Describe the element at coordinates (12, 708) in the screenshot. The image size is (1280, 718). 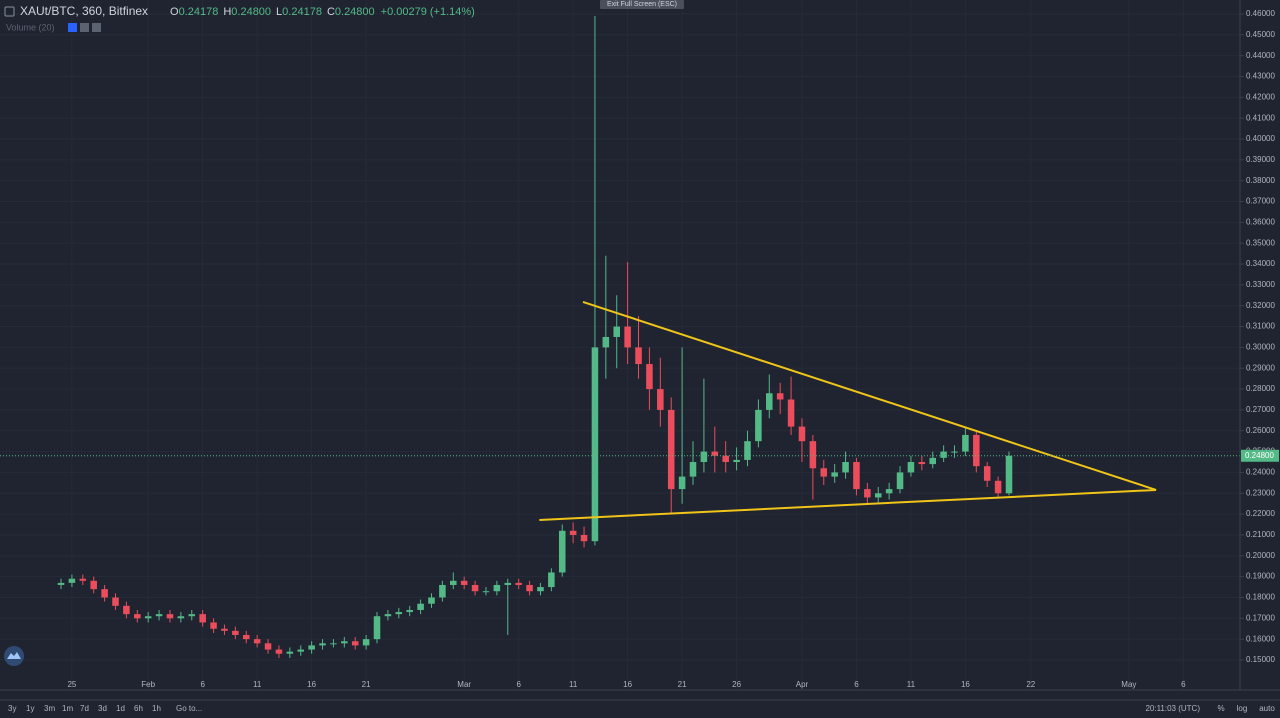
I see `range-button: 3y` at that location.